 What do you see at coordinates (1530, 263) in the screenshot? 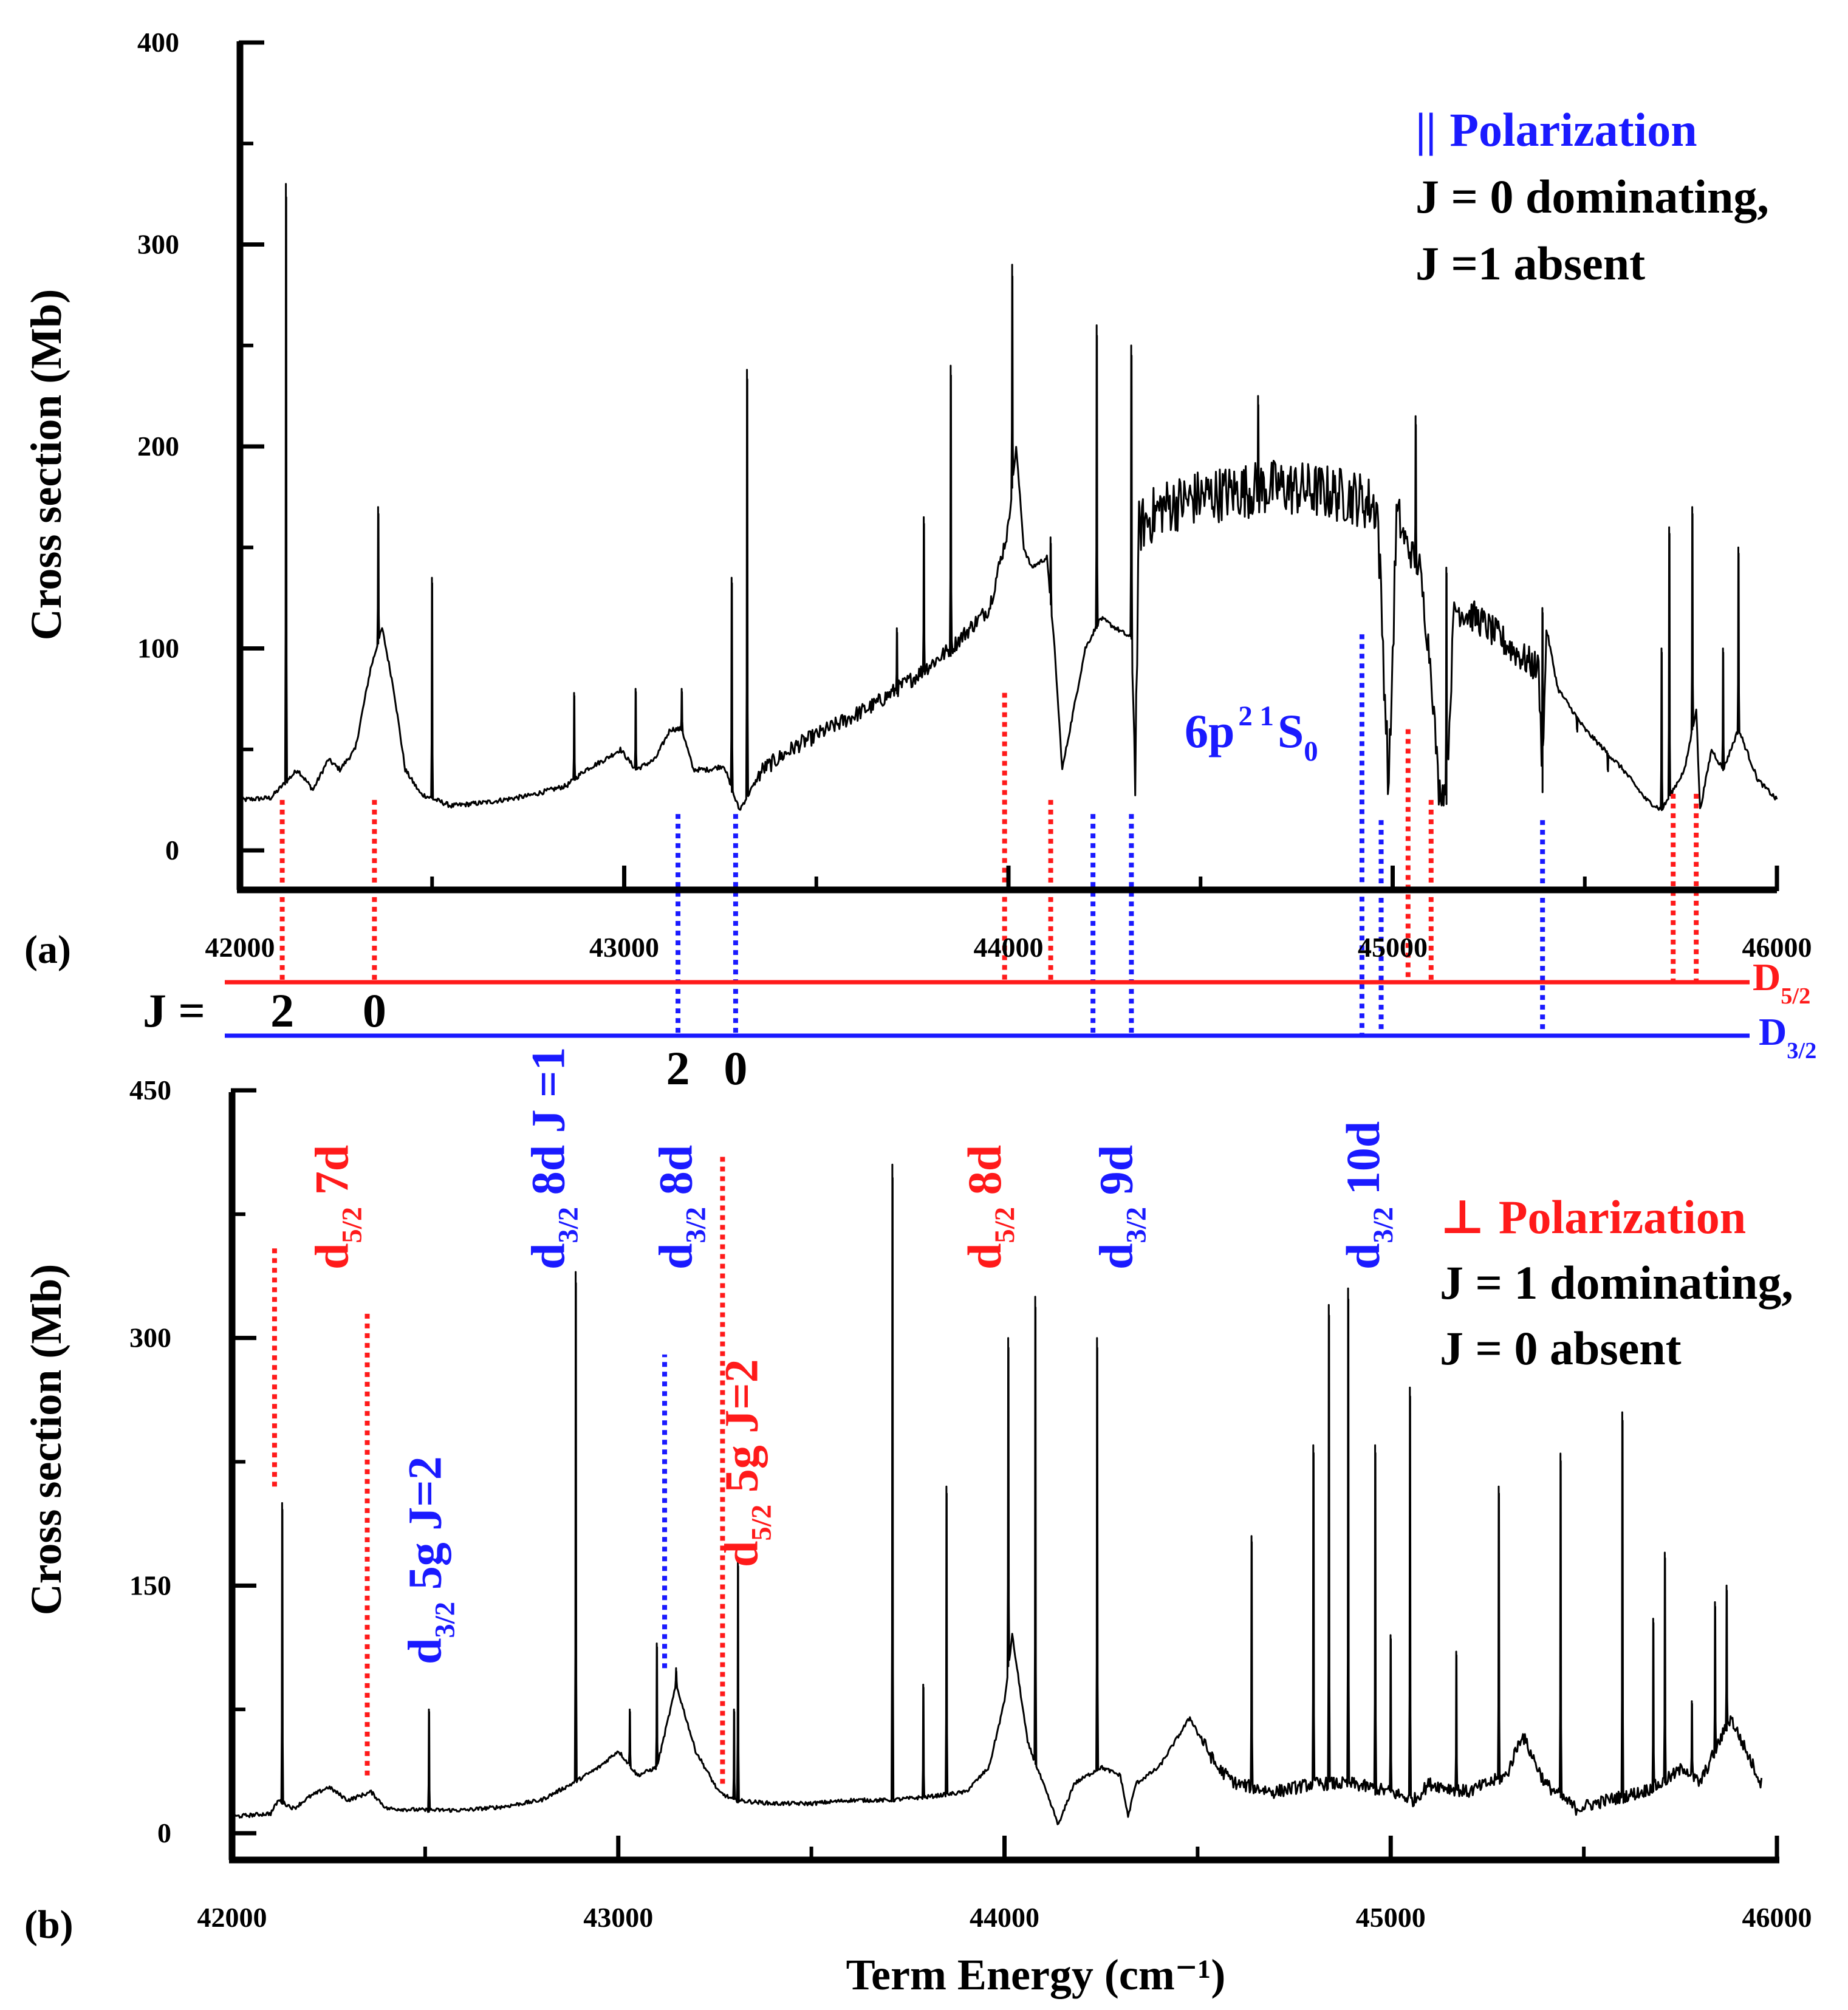
I see `legend-a-line3: J =1 absent` at bounding box center [1530, 263].